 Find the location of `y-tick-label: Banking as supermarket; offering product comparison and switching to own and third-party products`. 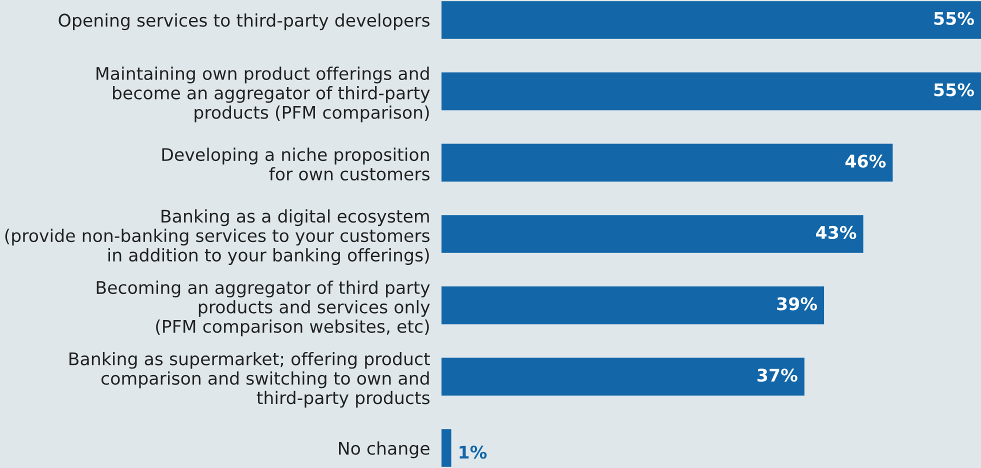

y-tick-label: Banking as supermarket; offering product comparison and switching to own and third-party products is located at coordinates (250, 380).